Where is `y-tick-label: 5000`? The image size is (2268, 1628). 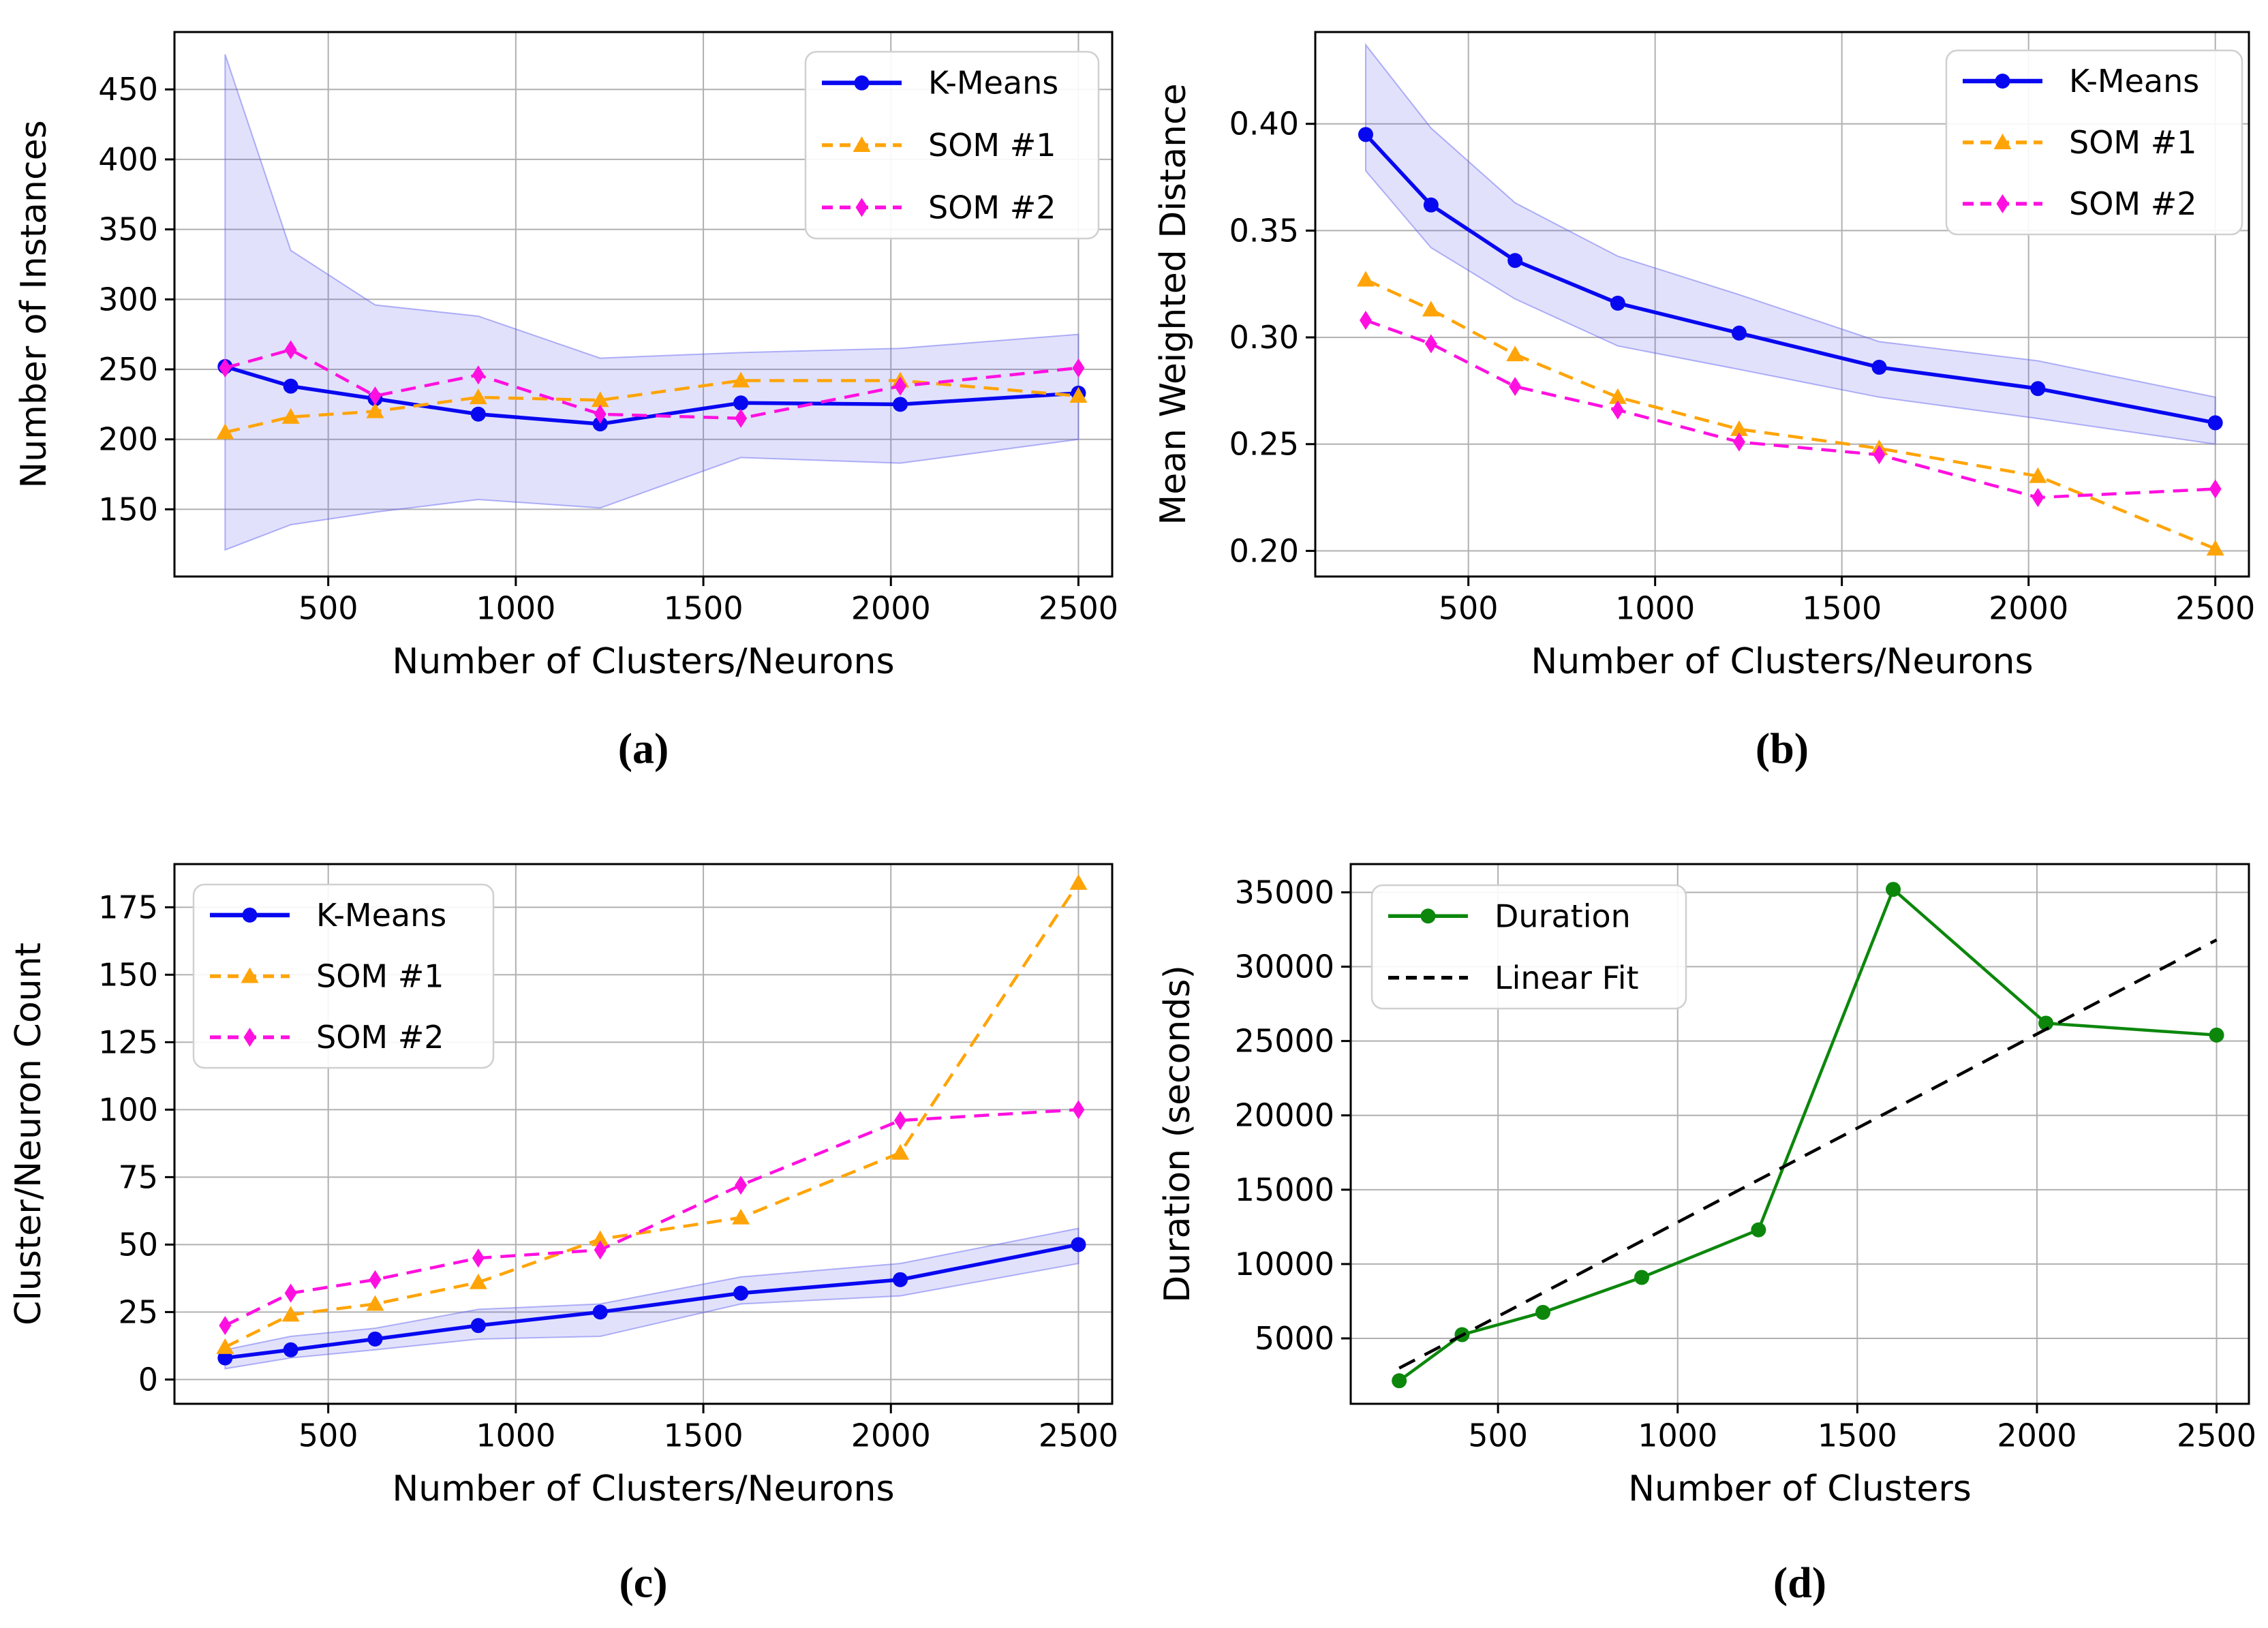 y-tick-label: 5000 is located at coordinates (1294, 1338).